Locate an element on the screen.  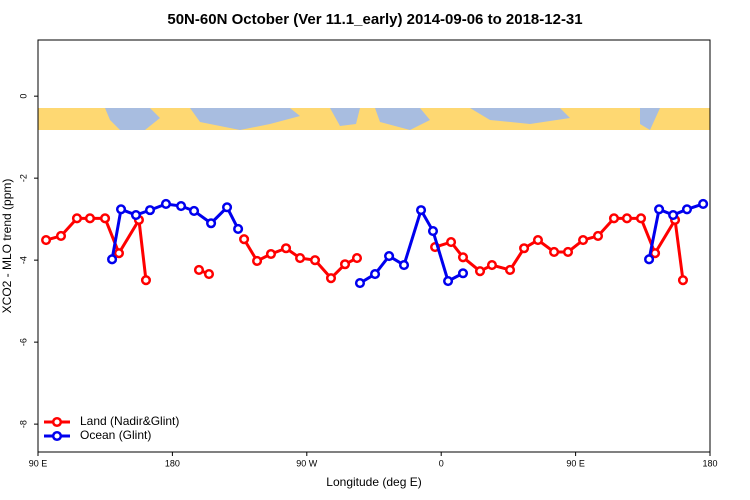
y-tick-label: -4 is located at coordinates (23, 260).